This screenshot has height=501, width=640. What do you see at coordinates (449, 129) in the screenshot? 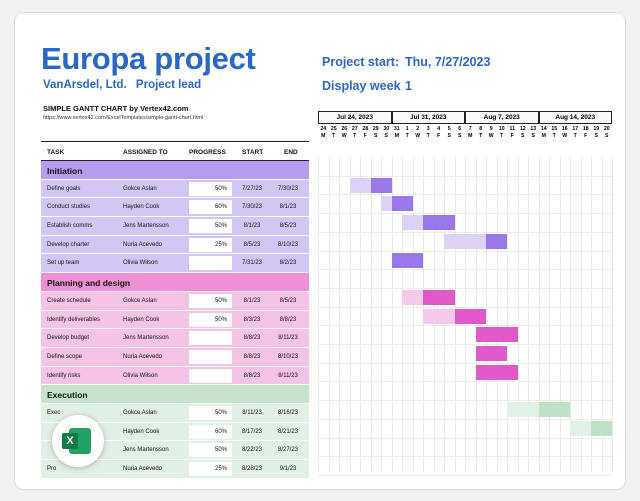
I see `day-number: 5` at bounding box center [449, 129].